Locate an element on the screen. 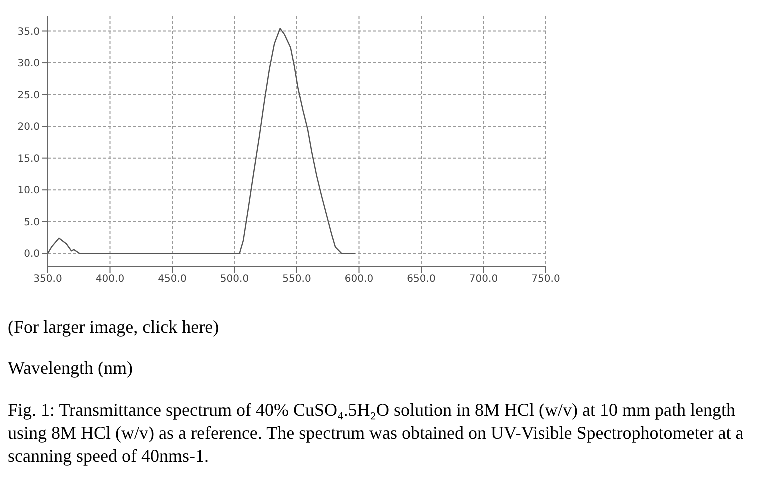  y-tick-label: 15.0 is located at coordinates (29, 159).